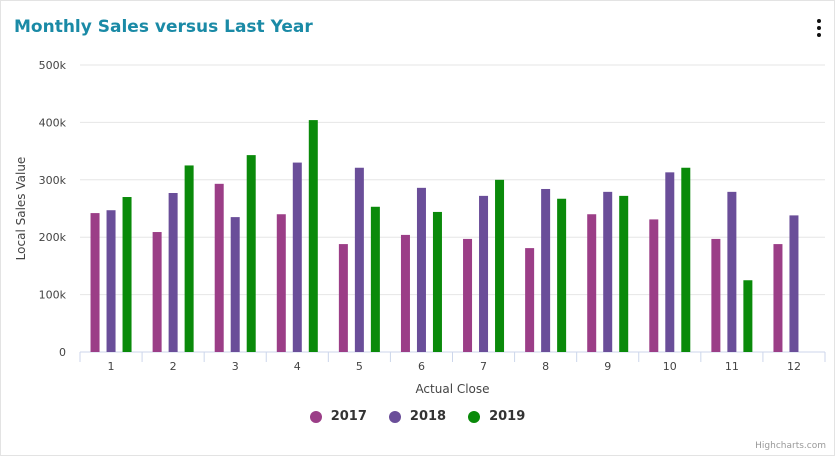  I want to click on y-axis-title: Local Sales Value, so click(21, 209).